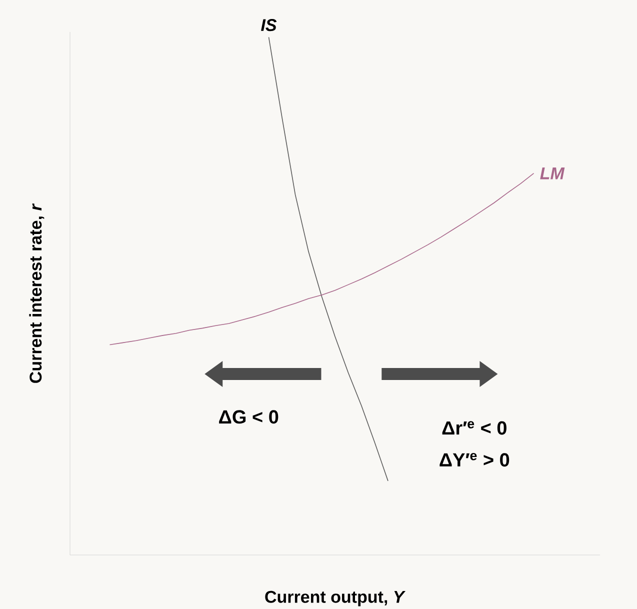 The height and width of the screenshot is (609, 637). I want to click on x-axis-title: Current output, Y, so click(335, 598).